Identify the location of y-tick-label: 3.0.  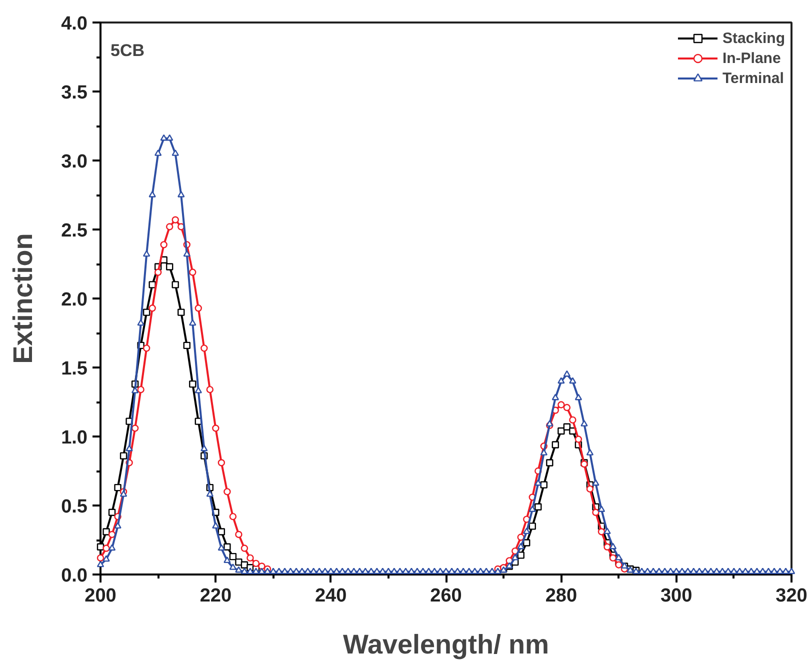
(74, 162).